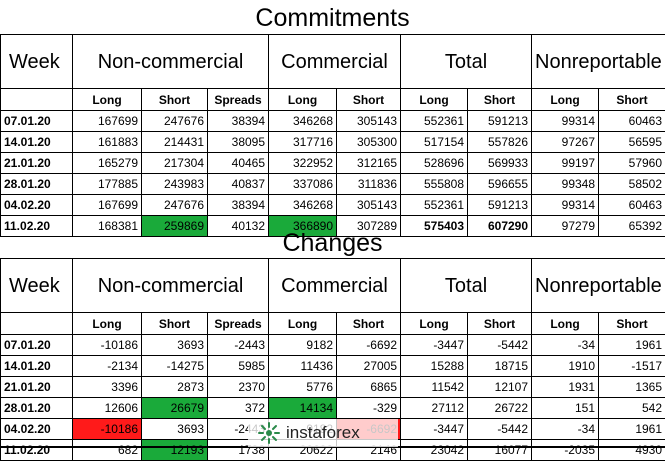 The width and height of the screenshot is (665, 461). Describe the element at coordinates (369, 387) in the screenshot. I see `table-cell: 6865` at that location.